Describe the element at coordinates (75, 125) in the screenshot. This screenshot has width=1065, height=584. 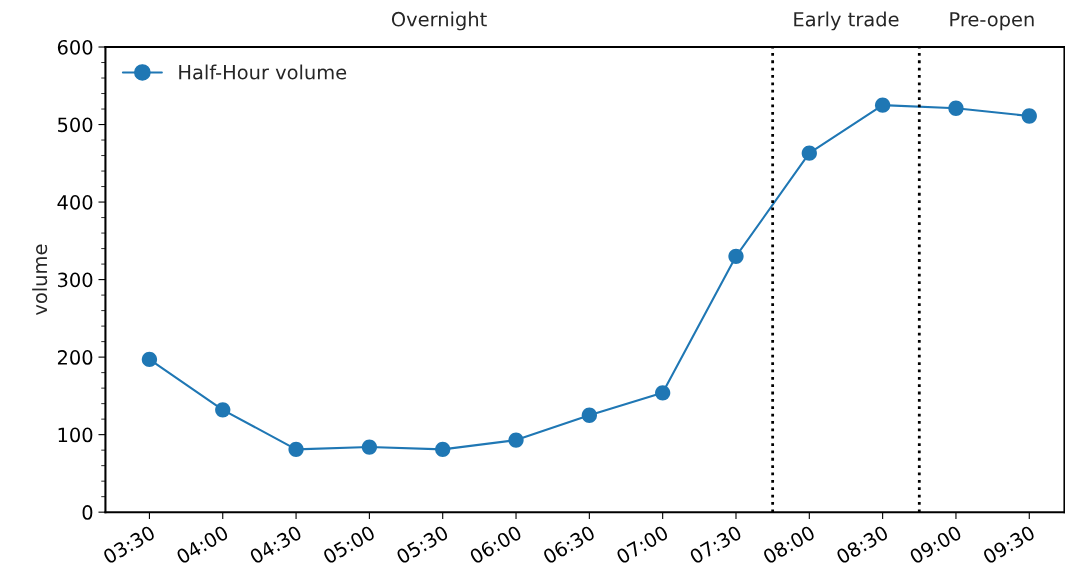
I see `y-tick-label: 500` at that location.